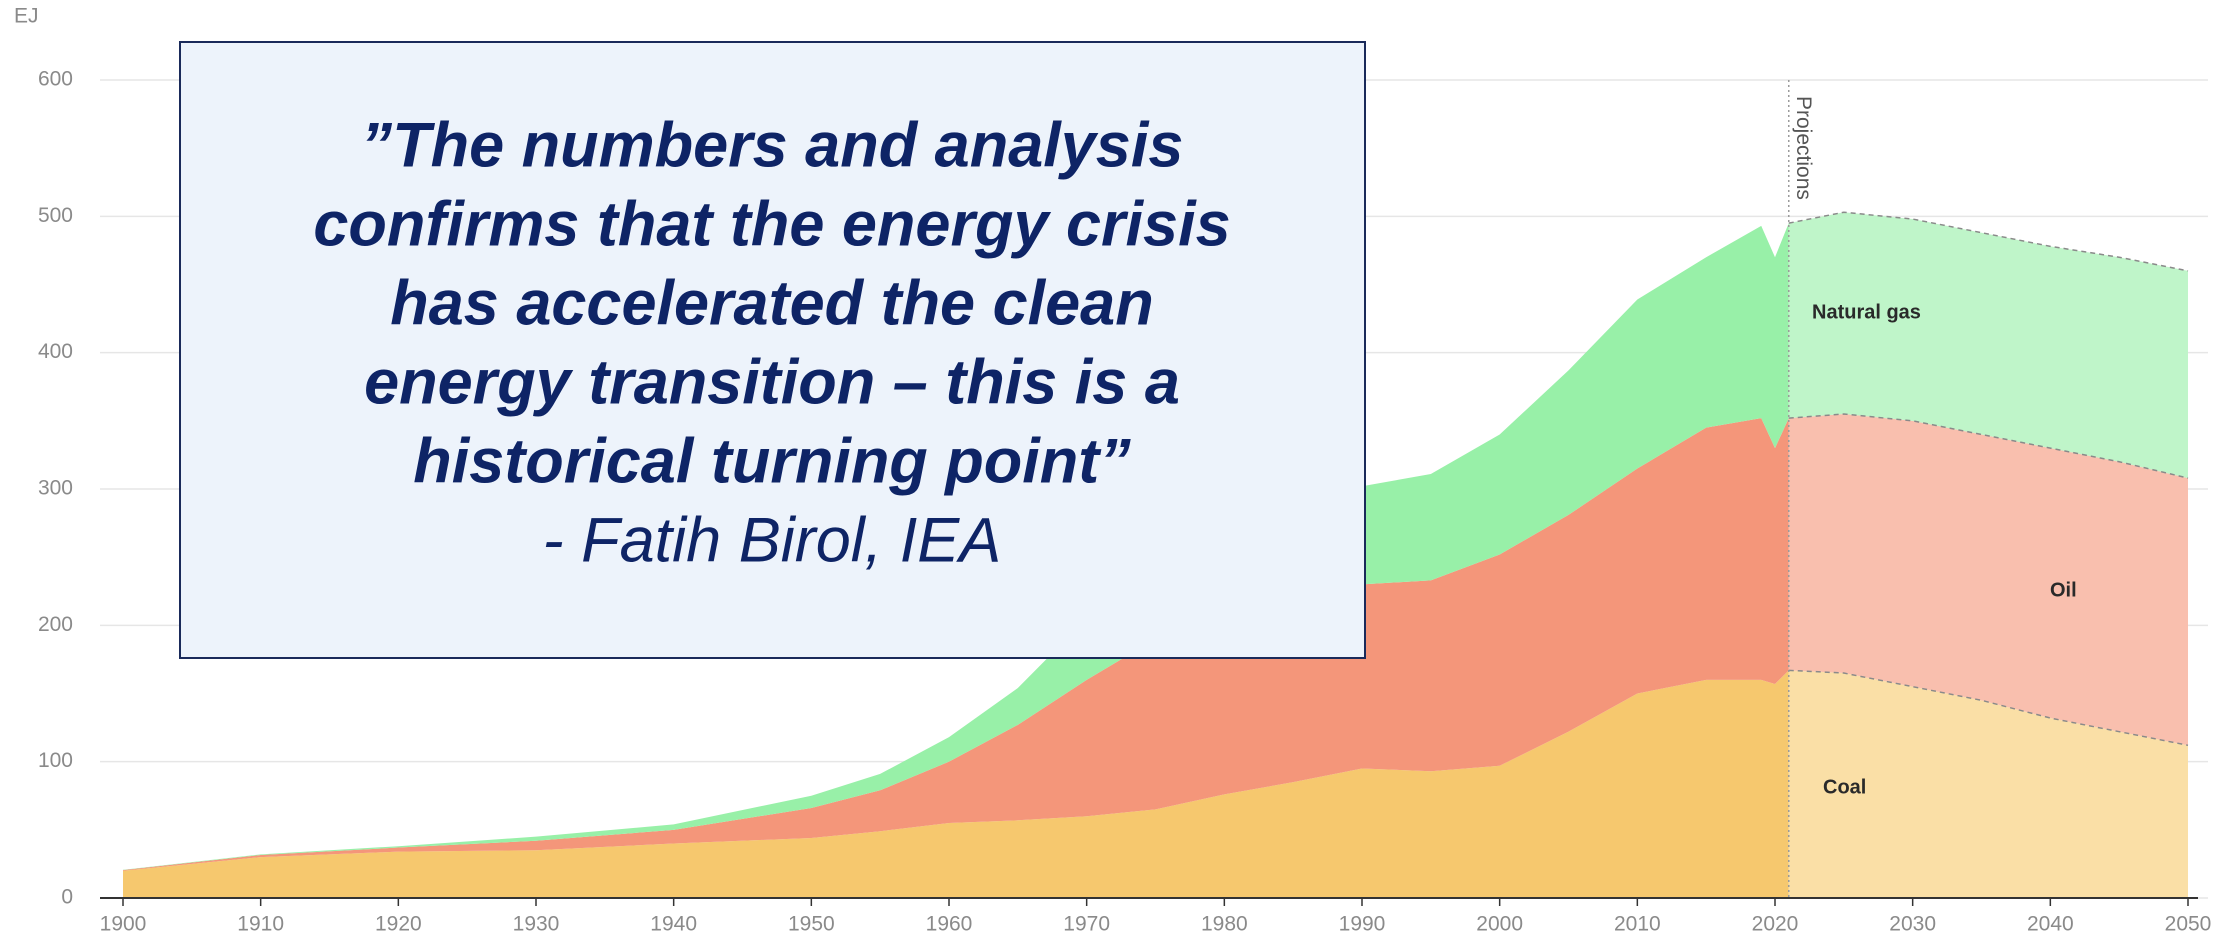 Image resolution: width=2215 pixels, height=937 pixels. Describe the element at coordinates (1775, 924) in the screenshot. I see `x-tick-label: 2020` at that location.